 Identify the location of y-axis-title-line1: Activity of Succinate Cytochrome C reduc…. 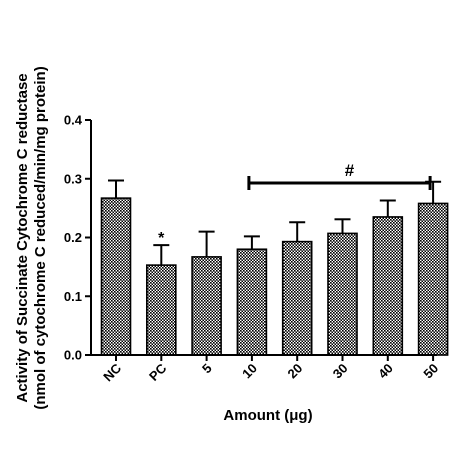
(22, 237).